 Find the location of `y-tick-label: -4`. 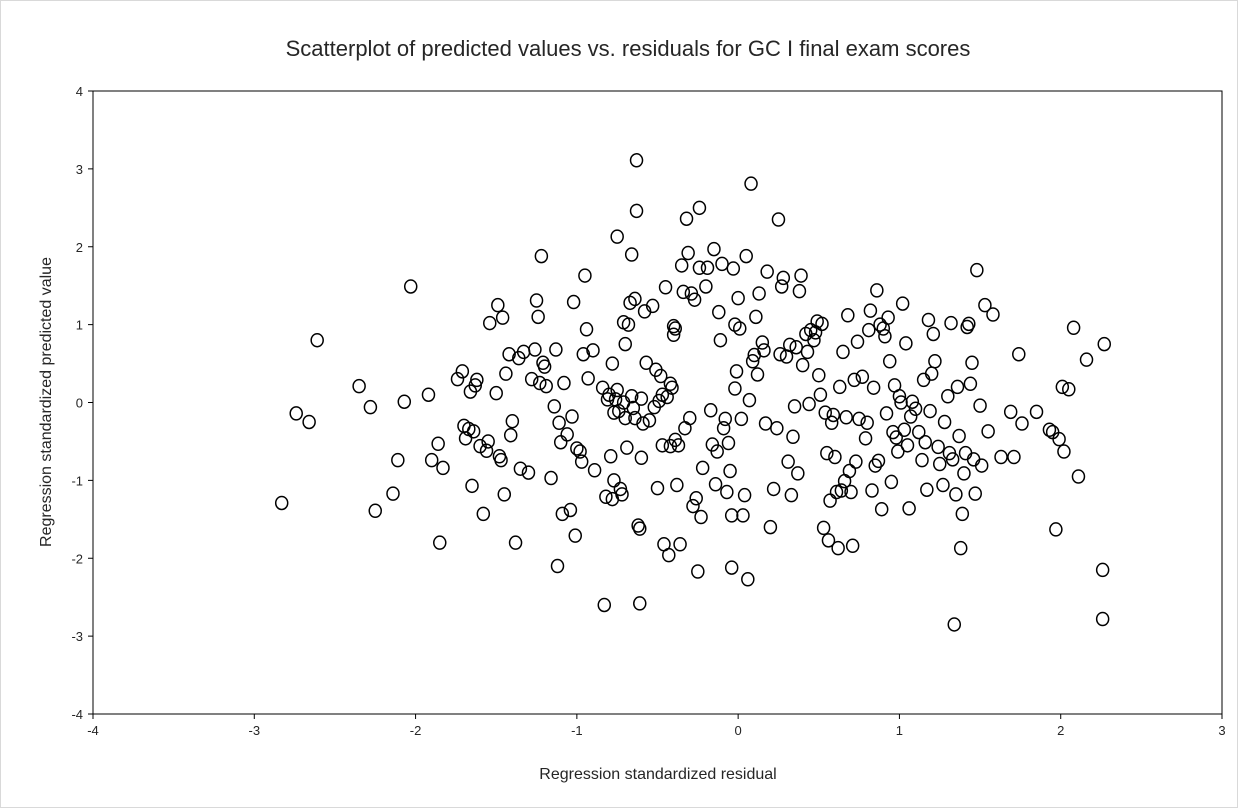

y-tick-label: -4 is located at coordinates (77, 714).